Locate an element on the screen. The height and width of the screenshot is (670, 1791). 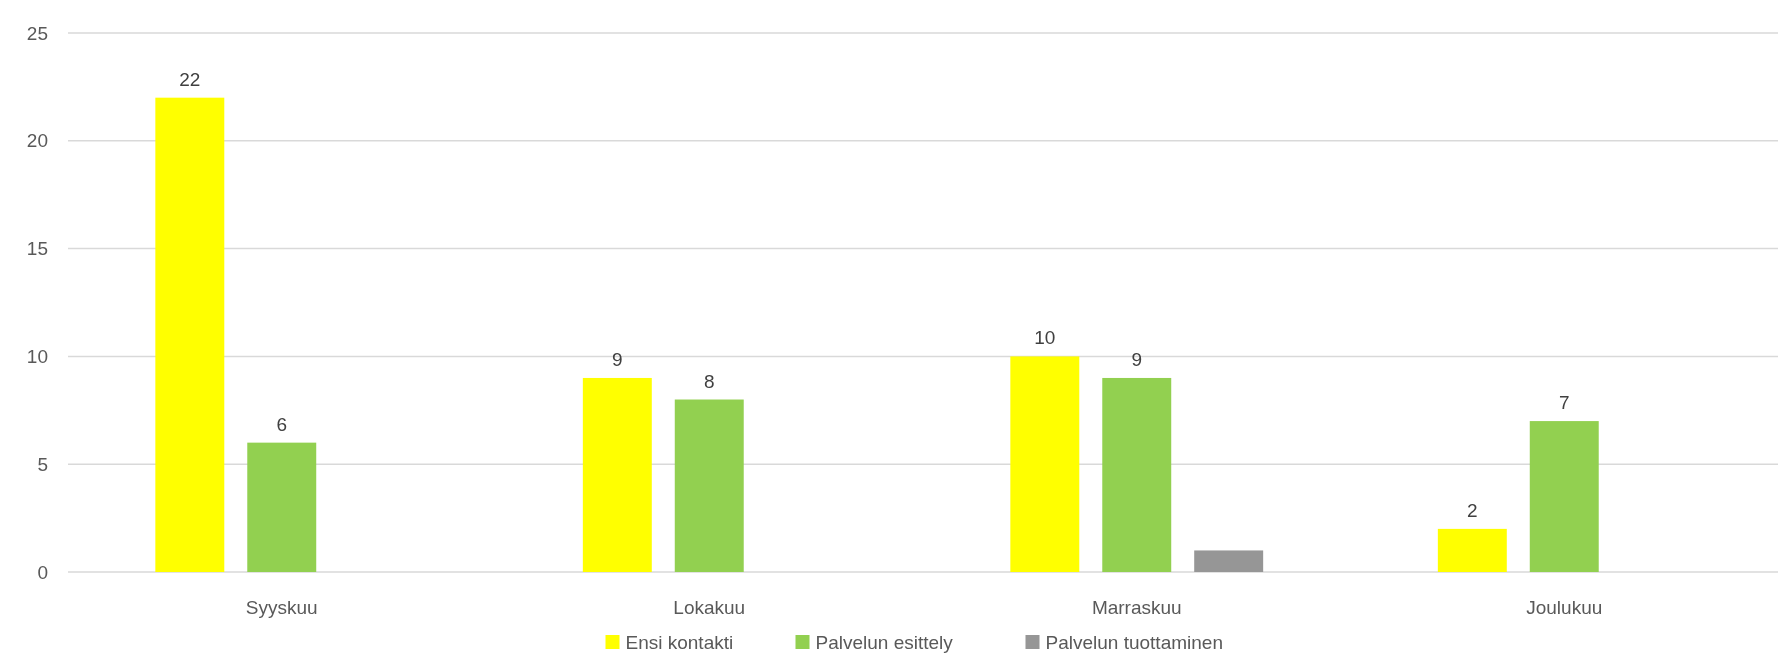
x-tick-label: Joulukuu is located at coordinates (1564, 607).